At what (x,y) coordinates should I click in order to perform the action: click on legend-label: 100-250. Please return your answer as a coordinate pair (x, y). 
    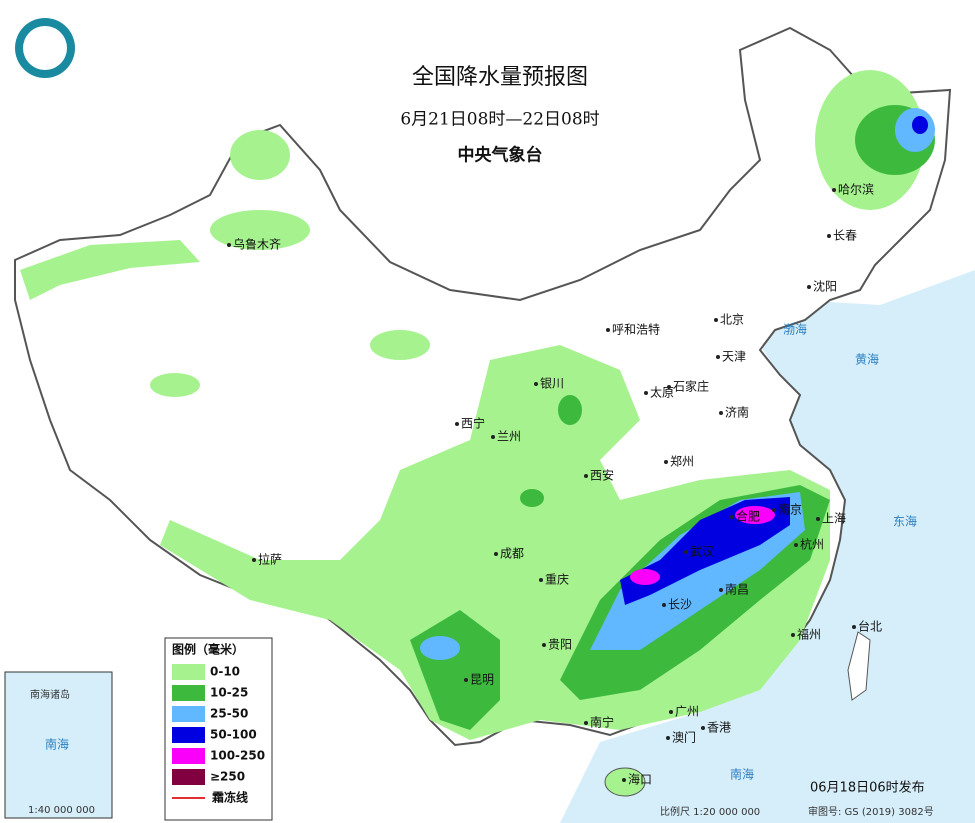
    Looking at the image, I should click on (237, 756).